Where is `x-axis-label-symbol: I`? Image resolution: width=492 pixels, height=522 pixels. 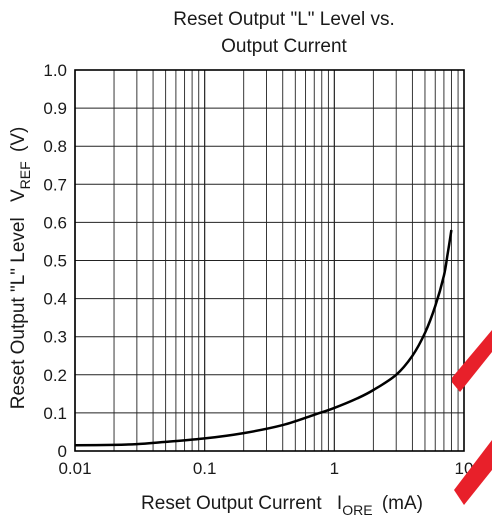
x-axis-label-symbol: I is located at coordinates (339, 503).